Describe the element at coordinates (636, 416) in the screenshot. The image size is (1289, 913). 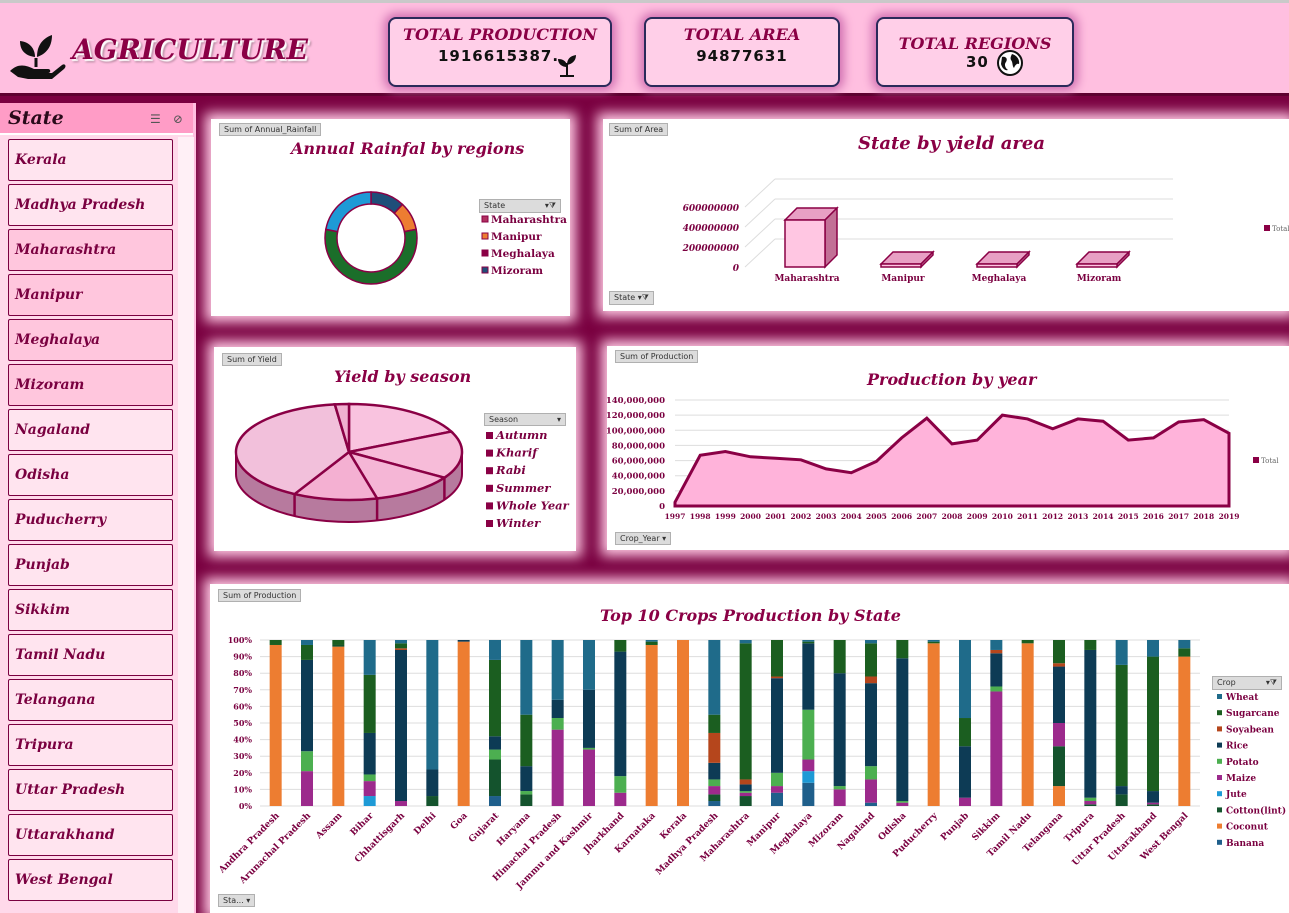
I see `y-tick-label: 120,000,000` at that location.